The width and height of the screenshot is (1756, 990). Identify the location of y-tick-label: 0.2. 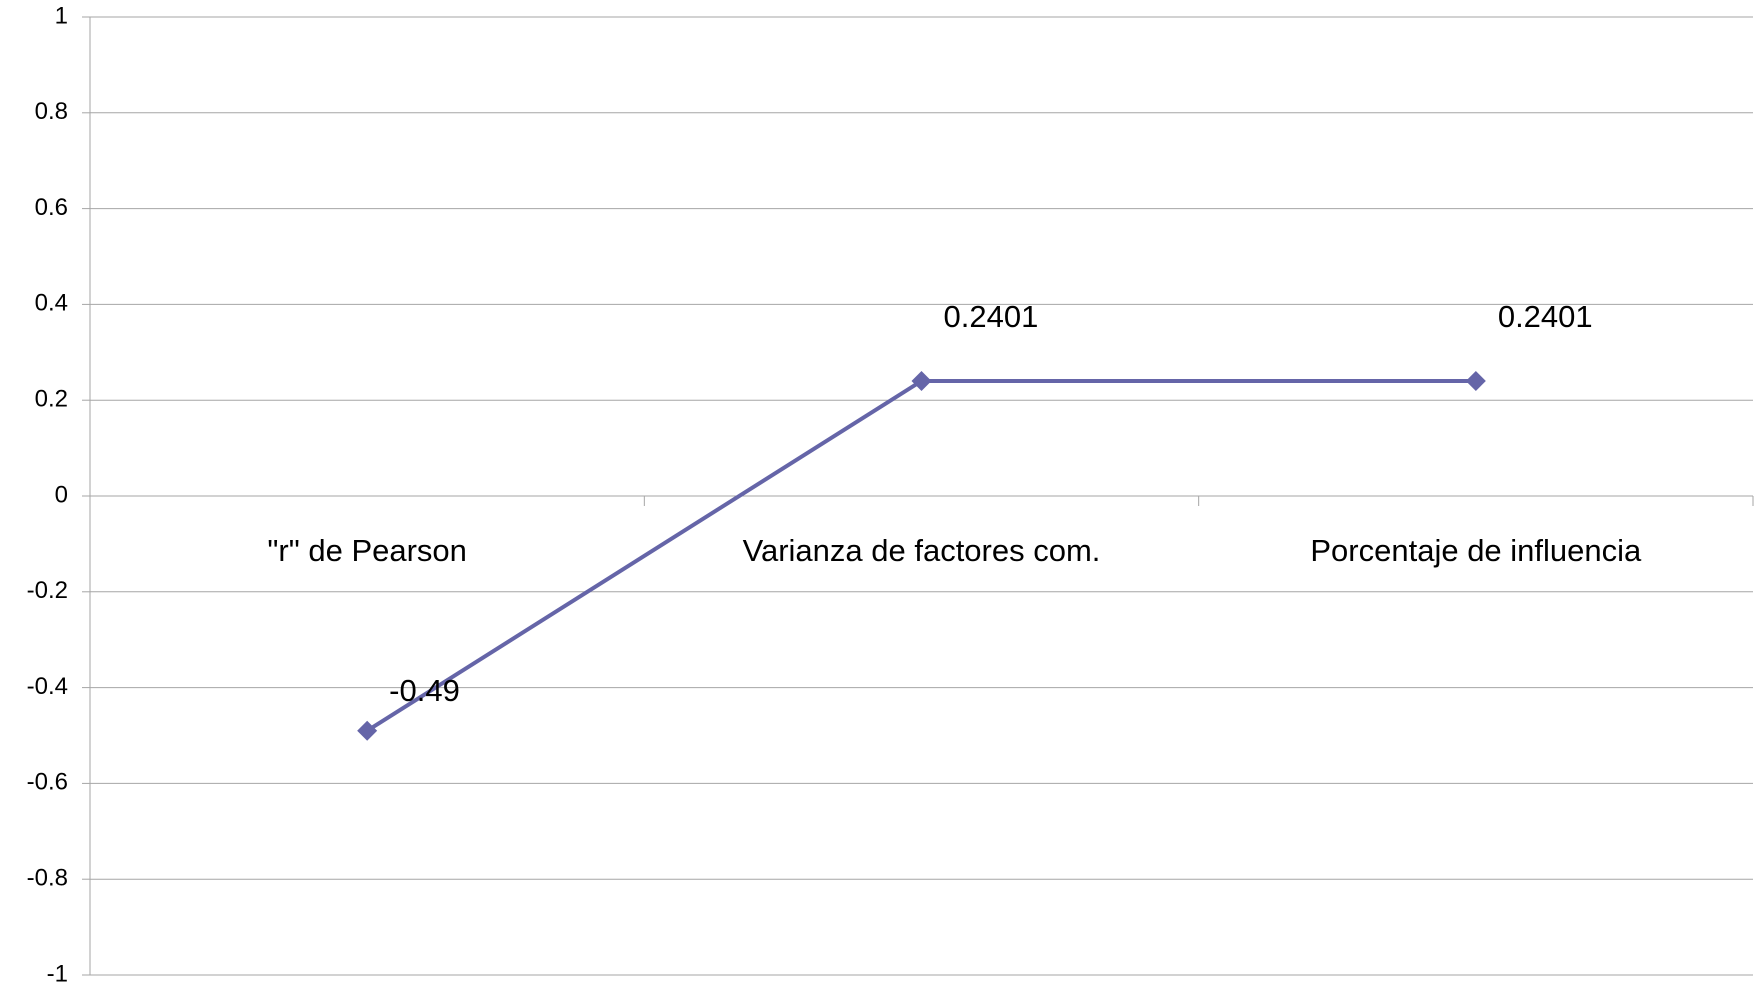
(51, 399).